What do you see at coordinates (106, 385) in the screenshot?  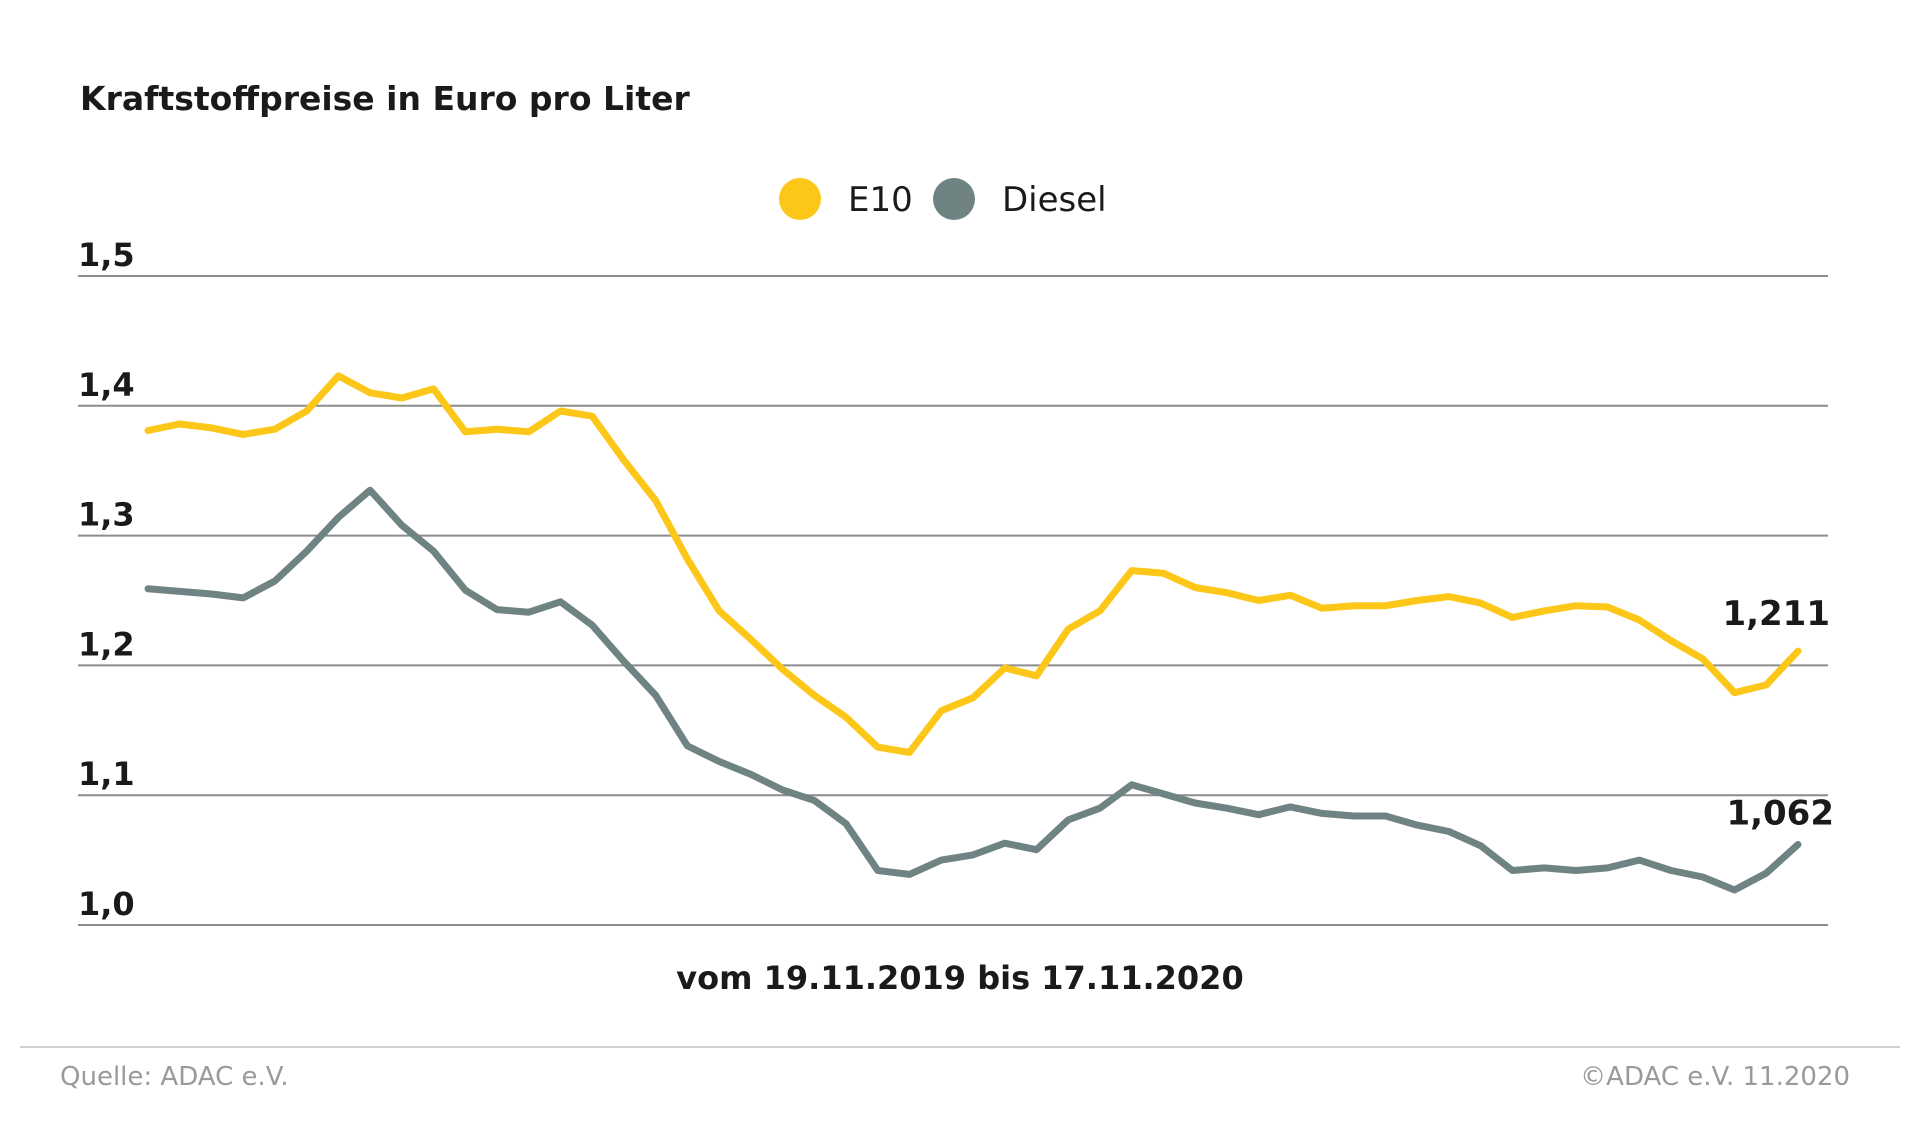 I see `y-tick-label: 1,4` at bounding box center [106, 385].